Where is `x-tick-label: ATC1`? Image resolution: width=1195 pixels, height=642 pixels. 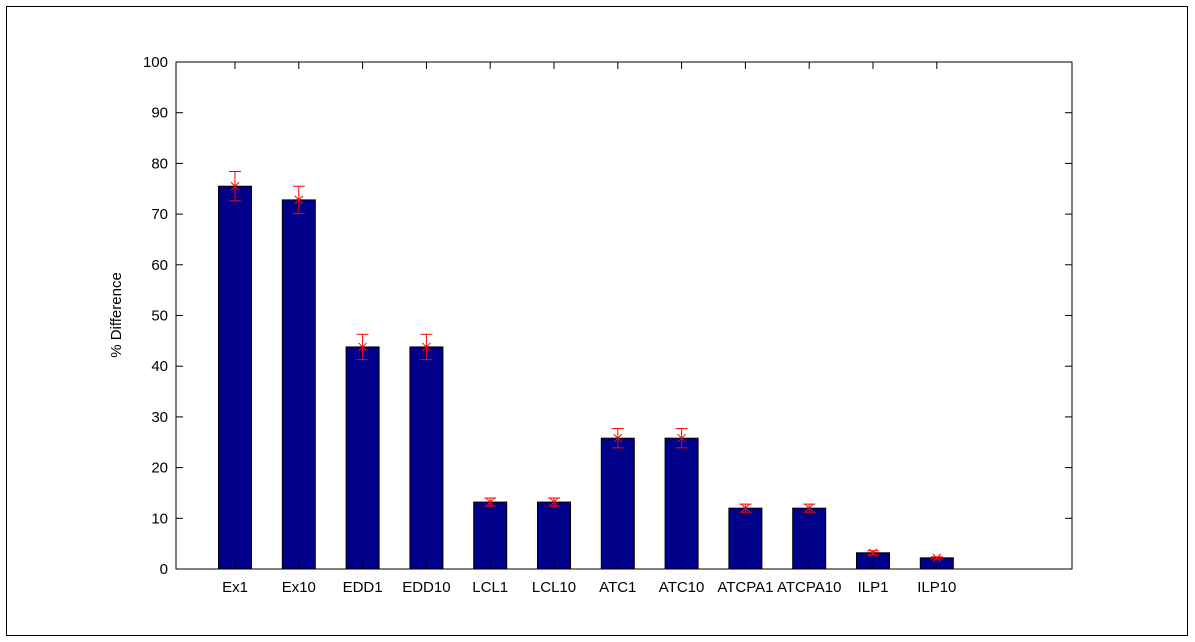 x-tick-label: ATC1 is located at coordinates (617, 587).